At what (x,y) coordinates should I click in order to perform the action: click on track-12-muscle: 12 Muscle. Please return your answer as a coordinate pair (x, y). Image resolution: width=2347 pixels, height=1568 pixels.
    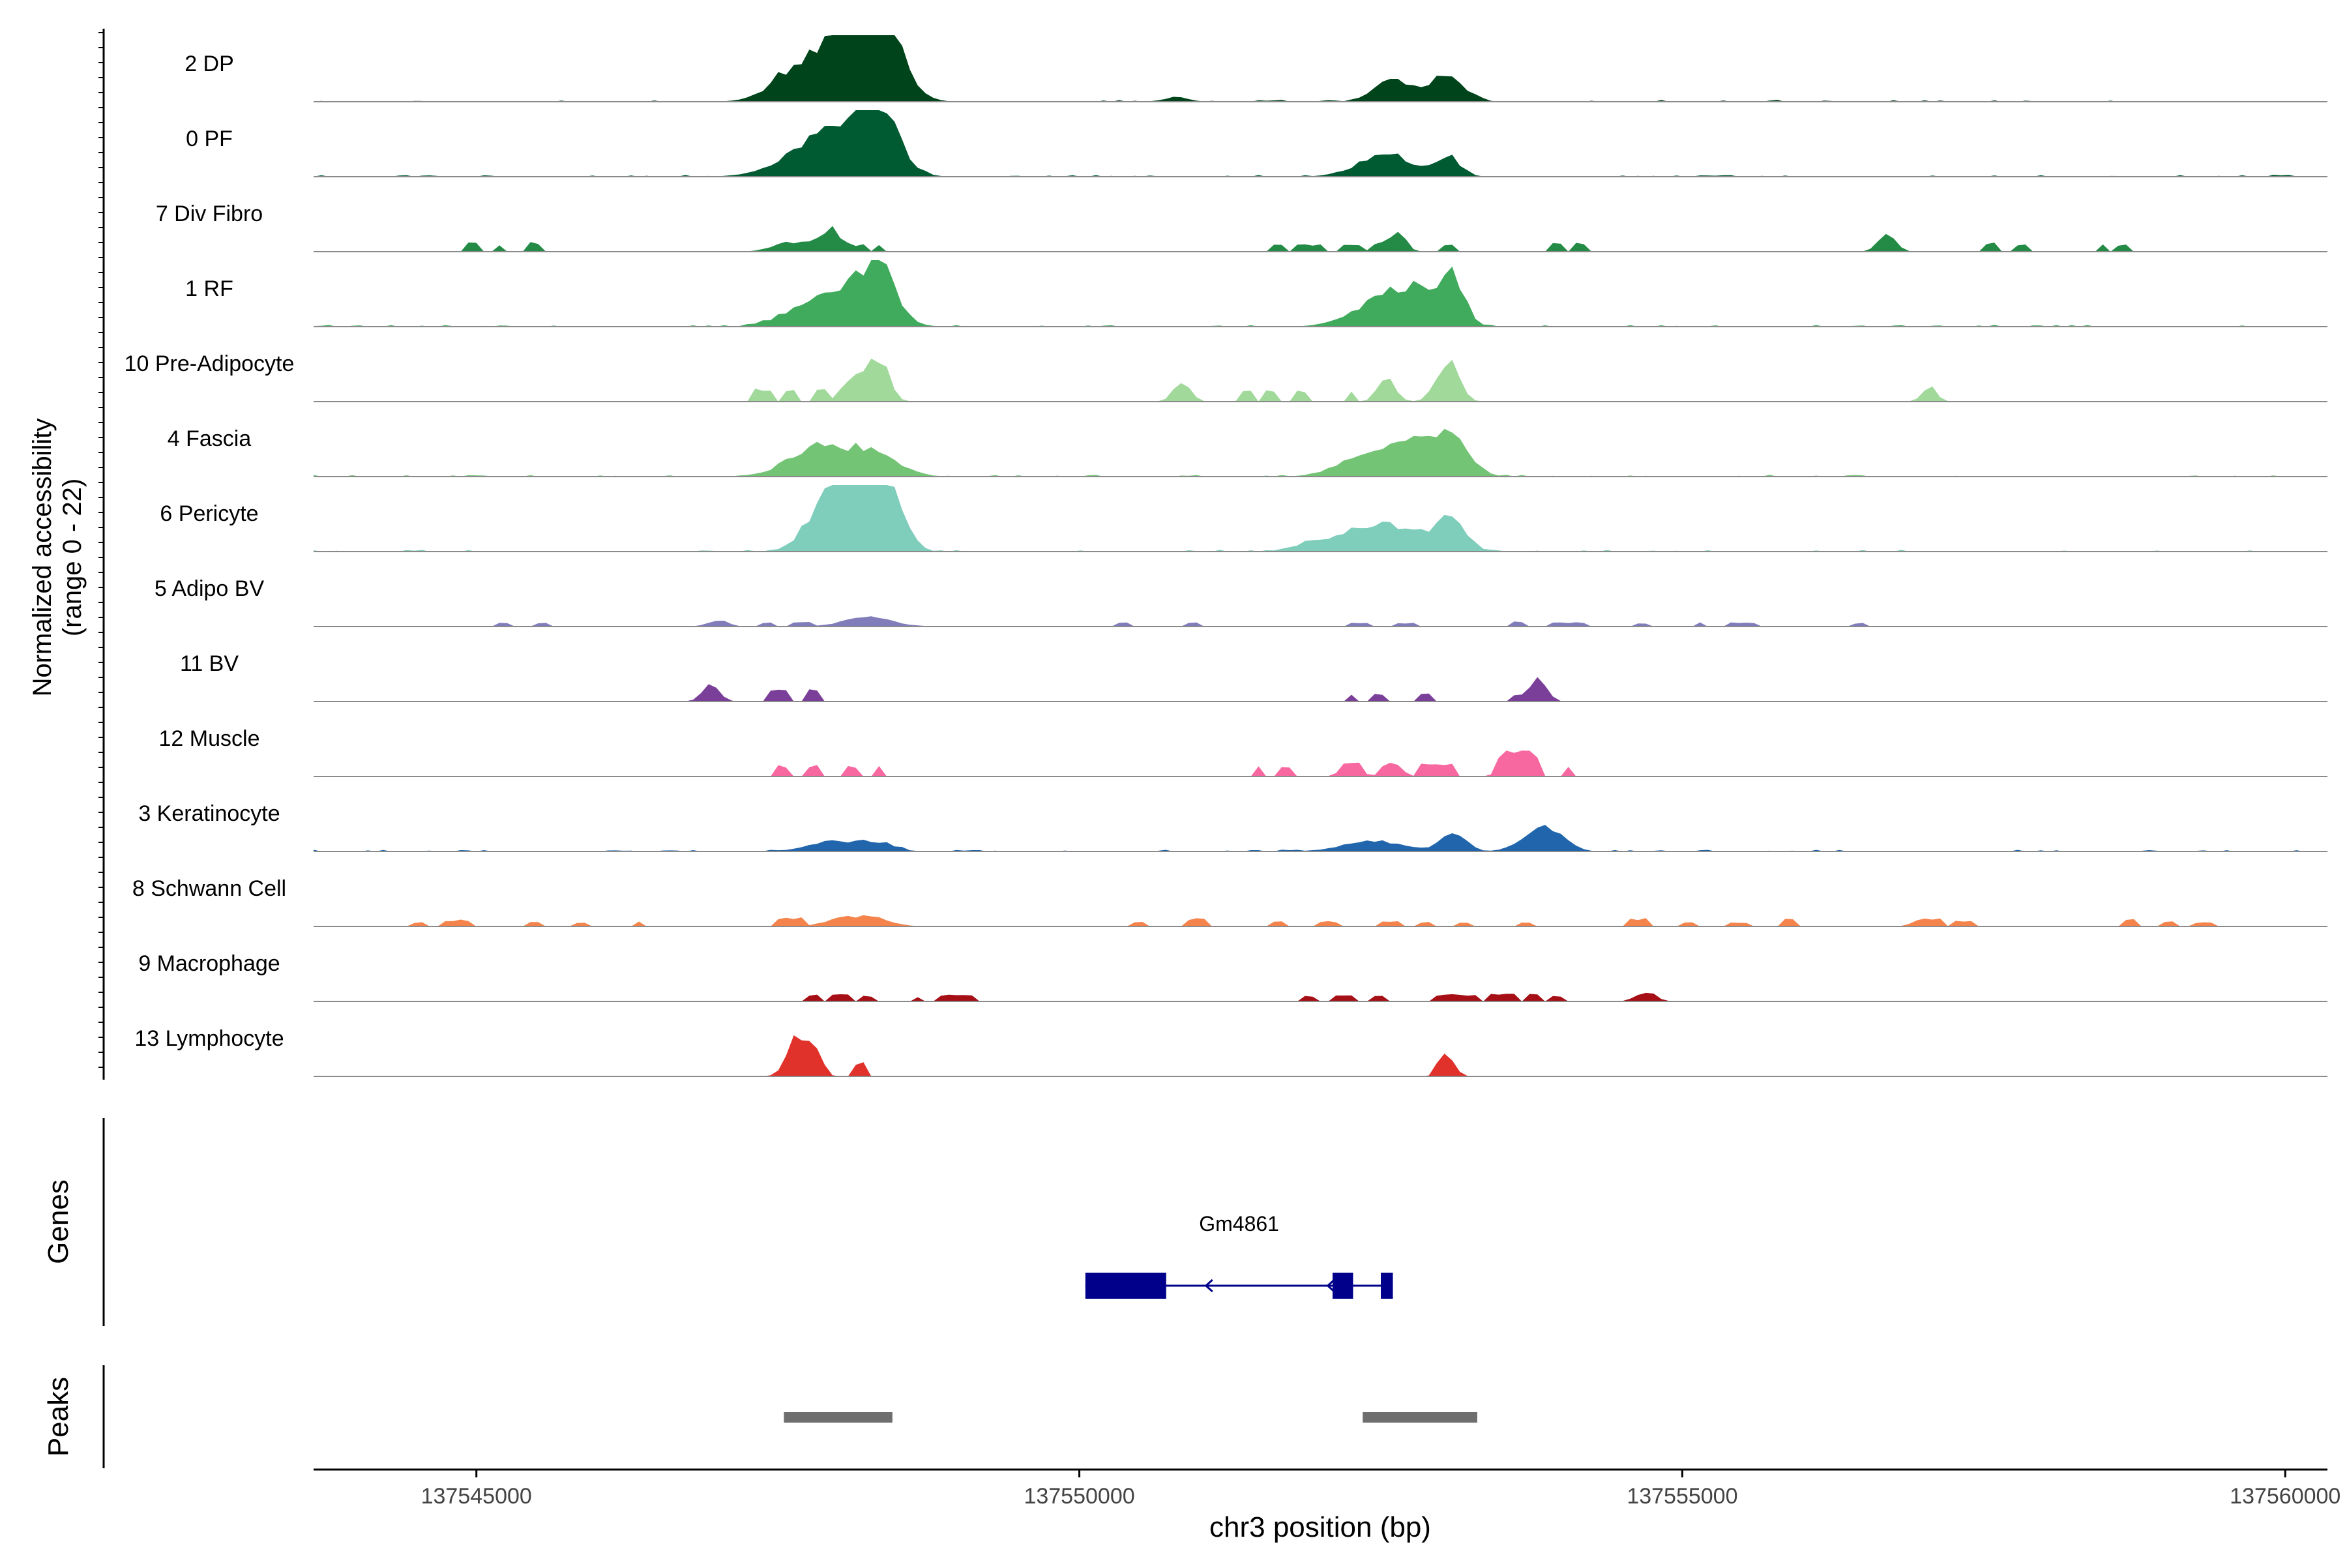
    Looking at the image, I should click on (1243, 751).